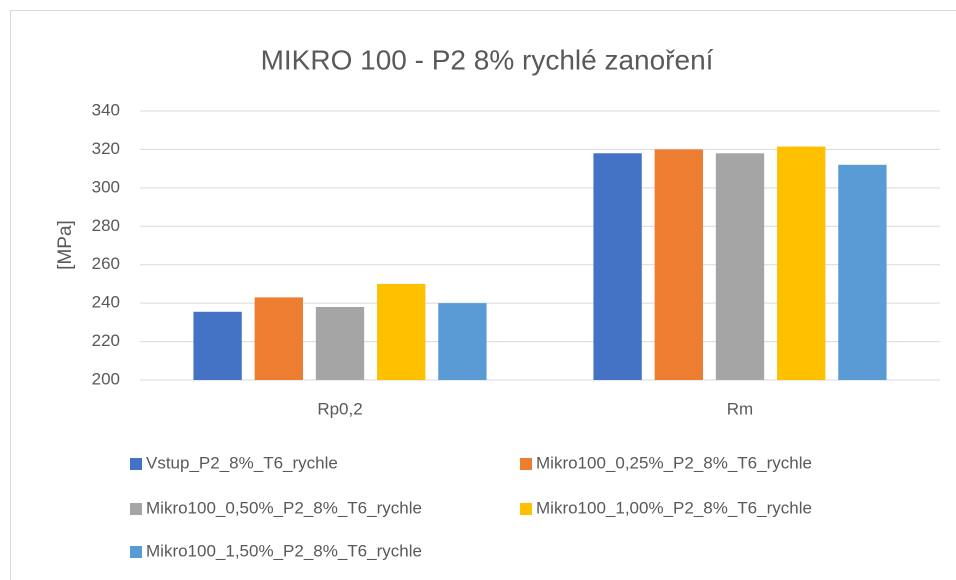 The image size is (956, 580). What do you see at coordinates (674, 507) in the screenshot?
I see `legend-label: Mikro100_1,00%_P2_8%_T6_rychle` at bounding box center [674, 507].